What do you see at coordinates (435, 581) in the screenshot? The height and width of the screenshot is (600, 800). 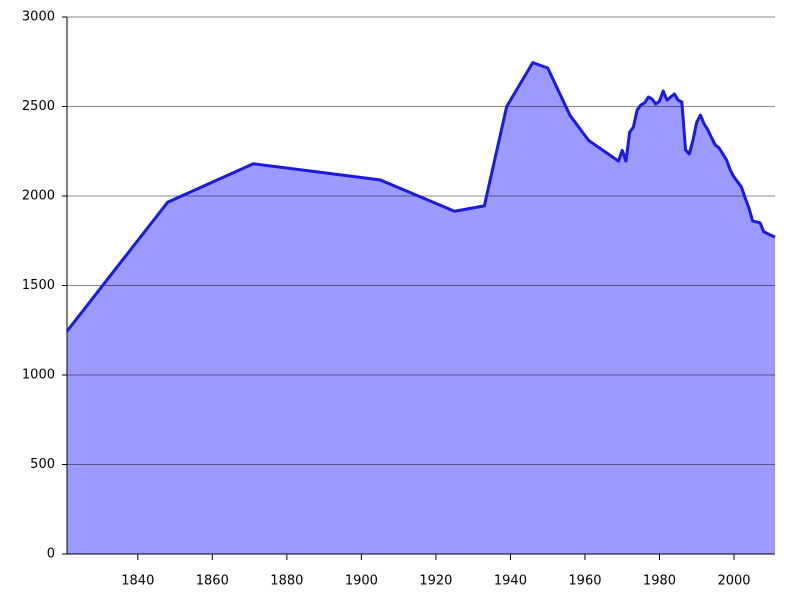 I see `x-tick-label: 1920` at bounding box center [435, 581].